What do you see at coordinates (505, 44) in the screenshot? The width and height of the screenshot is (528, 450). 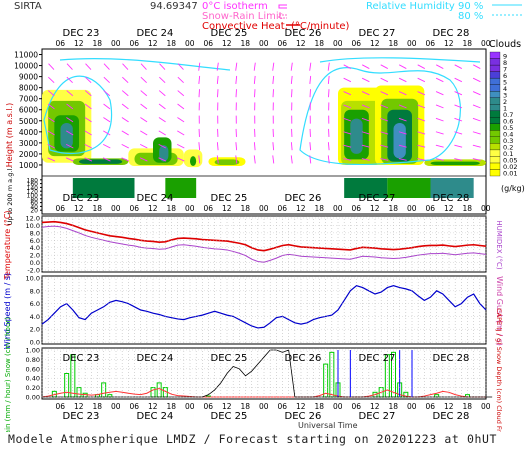 I see `colorbar-title: Clouds` at bounding box center [505, 44].